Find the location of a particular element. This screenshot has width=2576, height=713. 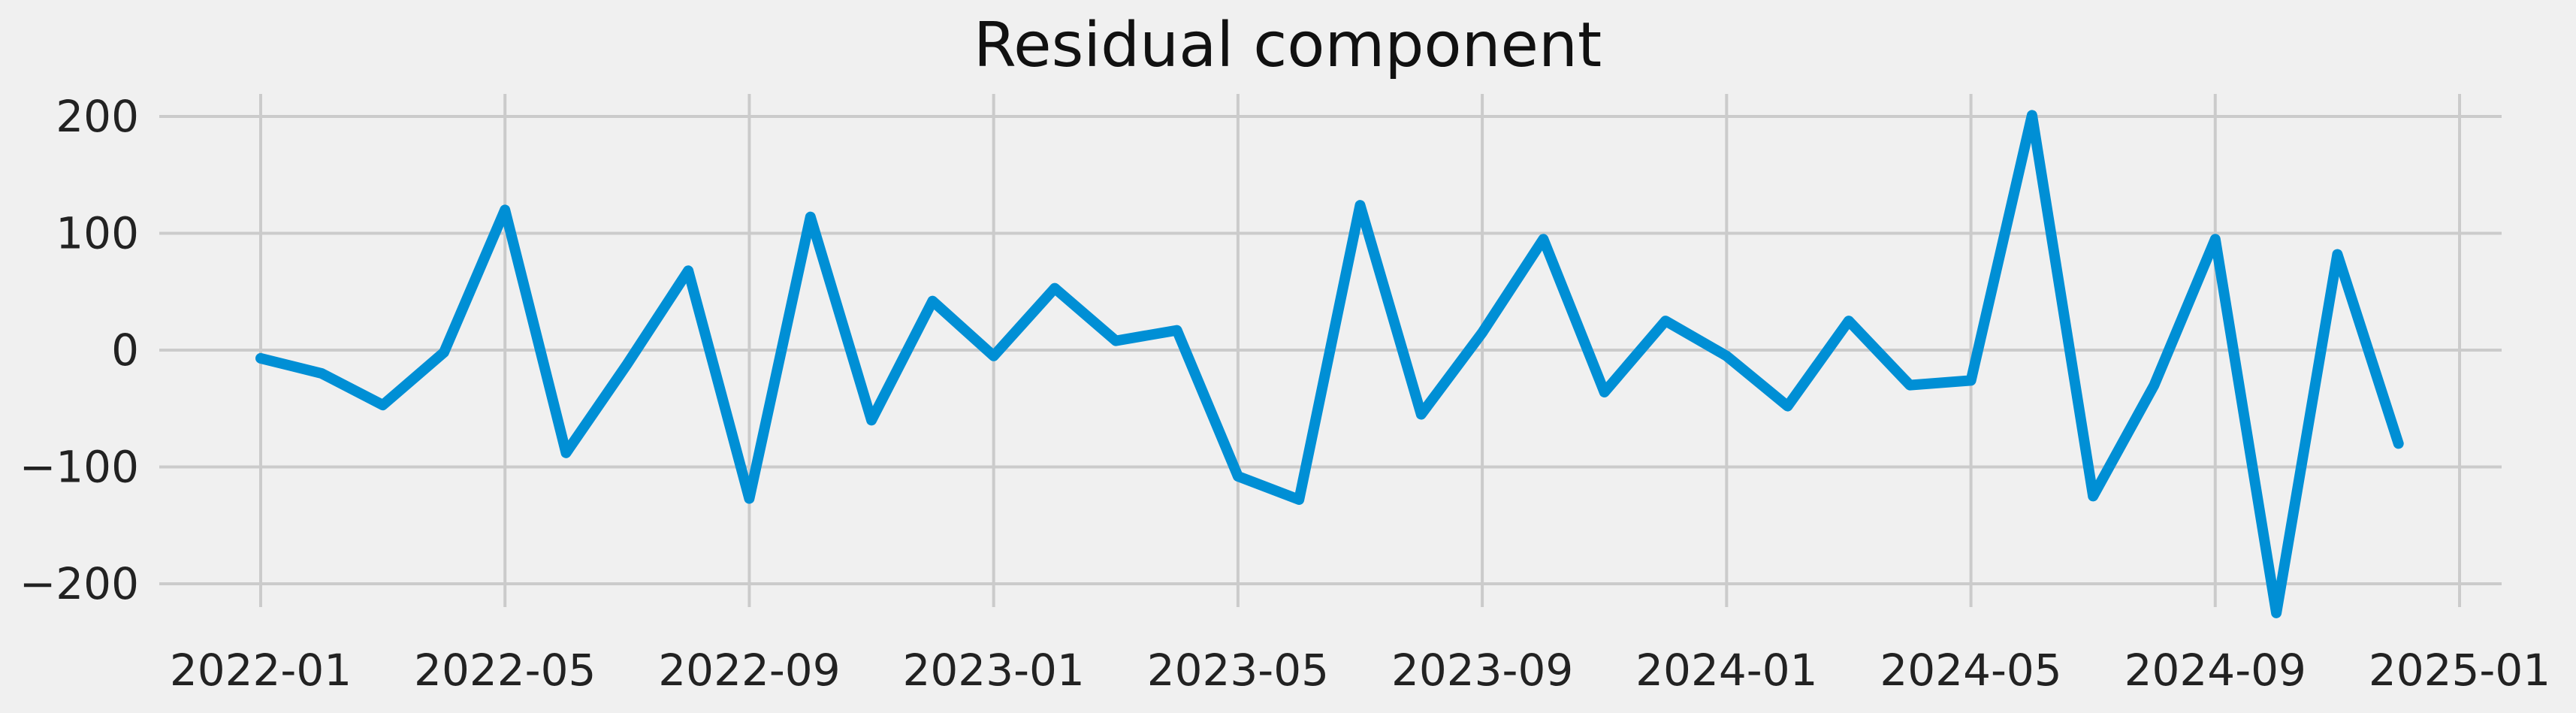

y-tick-label: 100 is located at coordinates (97, 234).